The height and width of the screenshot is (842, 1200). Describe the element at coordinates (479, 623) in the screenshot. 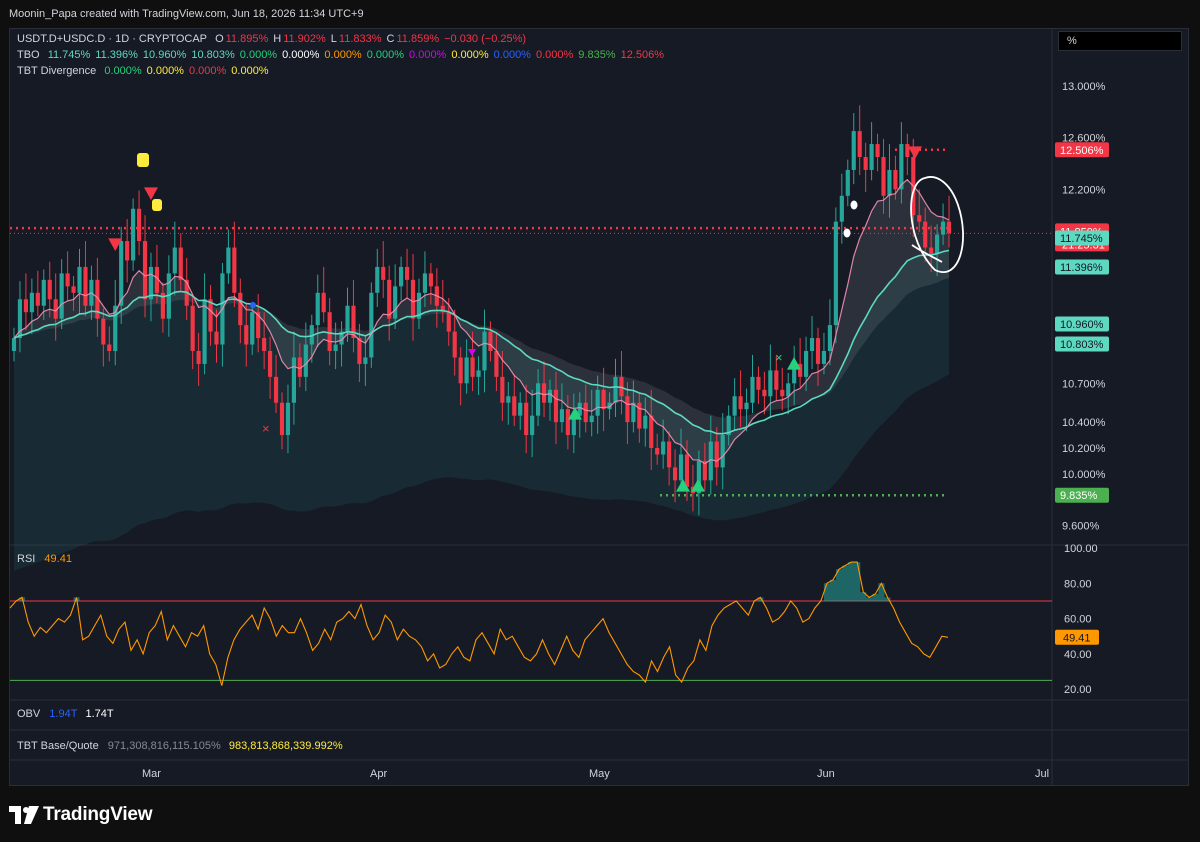

I see `rsi-line` at that location.